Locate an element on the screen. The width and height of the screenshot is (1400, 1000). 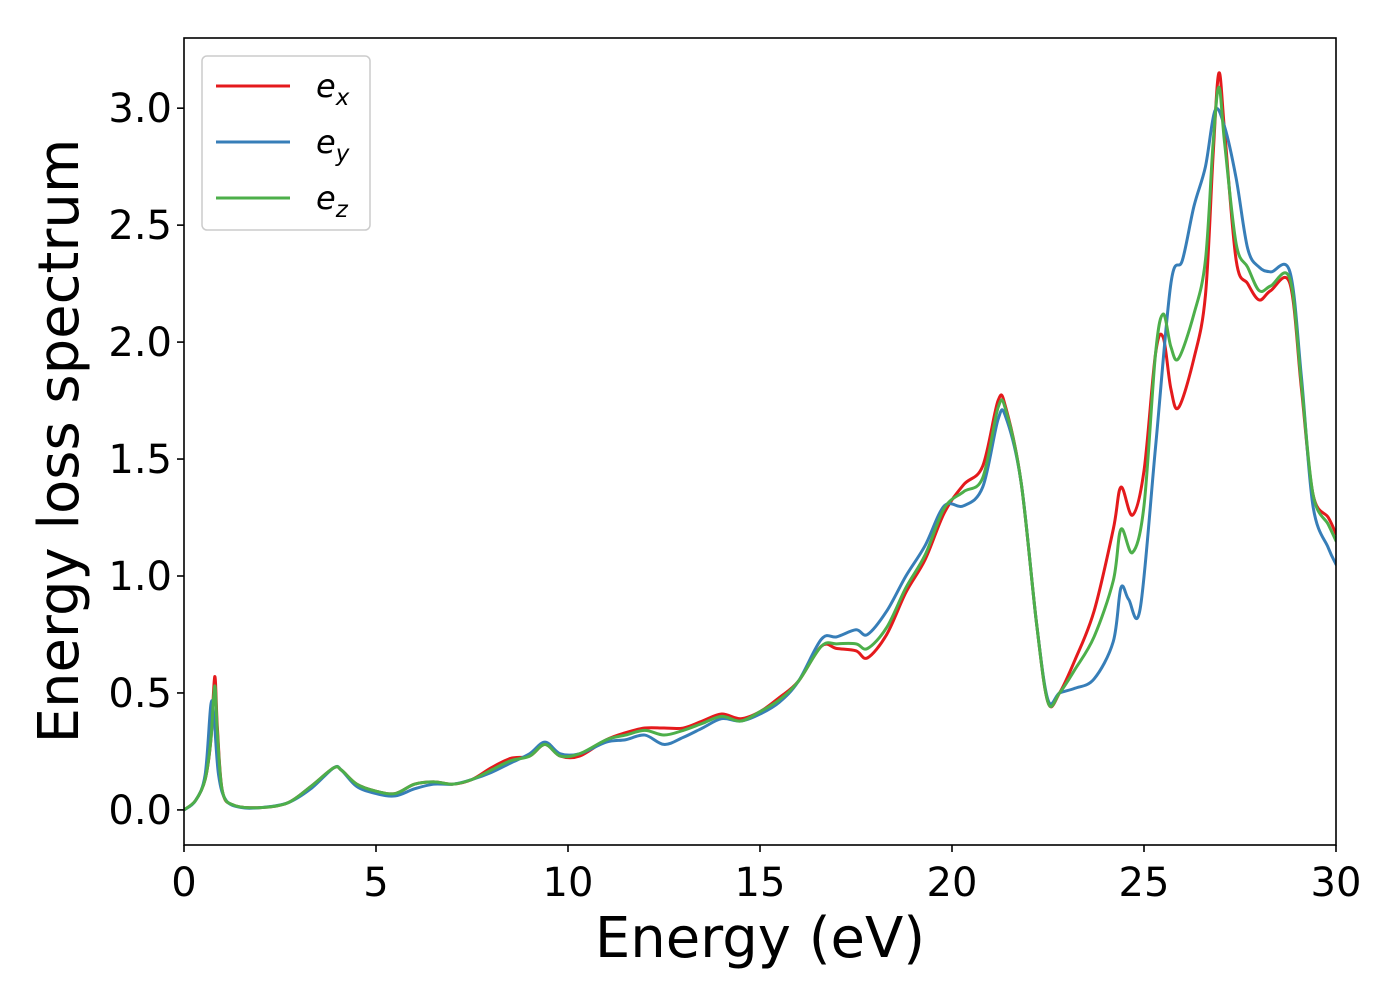
x-tick-label: 15 is located at coordinates (760, 883).